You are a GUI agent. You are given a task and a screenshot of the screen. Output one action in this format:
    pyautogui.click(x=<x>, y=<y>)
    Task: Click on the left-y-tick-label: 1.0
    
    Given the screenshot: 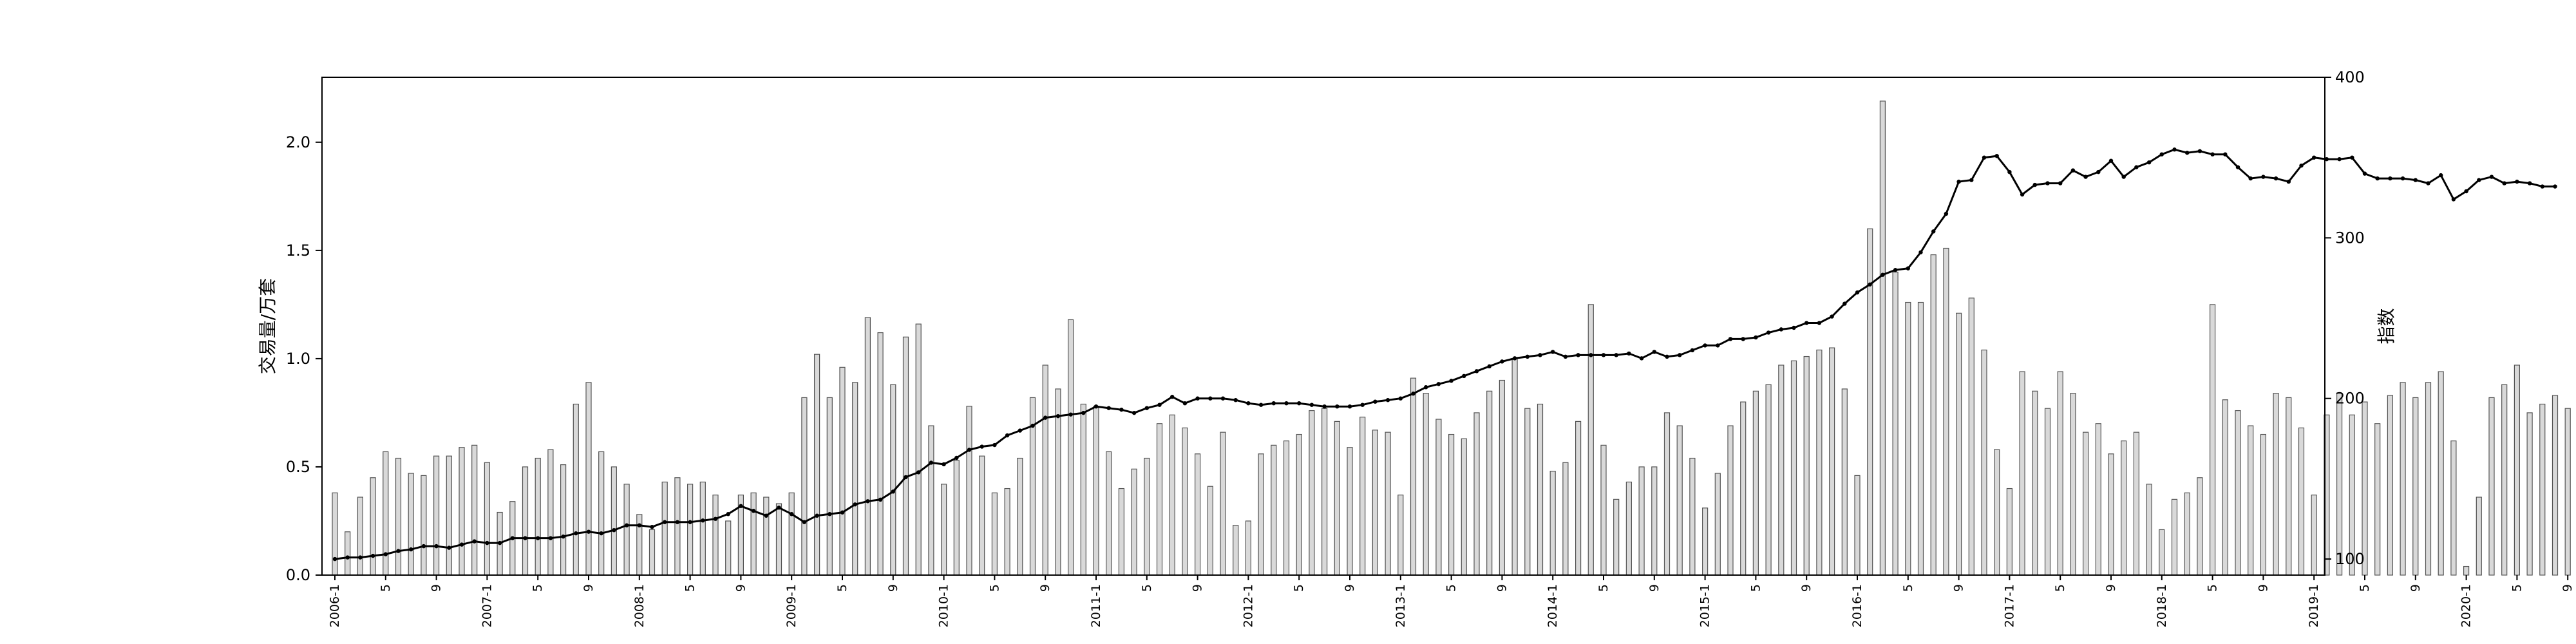 What is the action you would take?
    pyautogui.click(x=298, y=359)
    